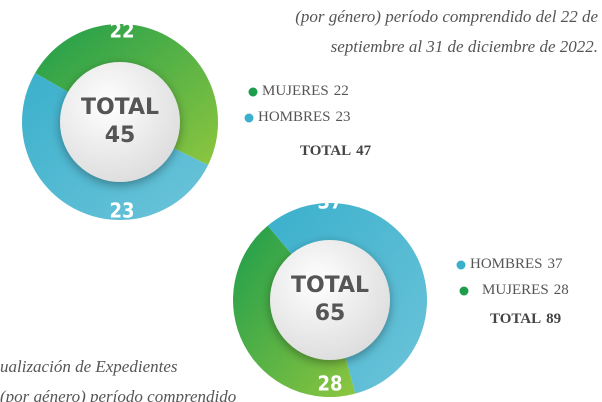 The height and width of the screenshot is (402, 602). What do you see at coordinates (118, 394) in the screenshot?
I see `caption: (por género) período comprendido` at bounding box center [118, 394].